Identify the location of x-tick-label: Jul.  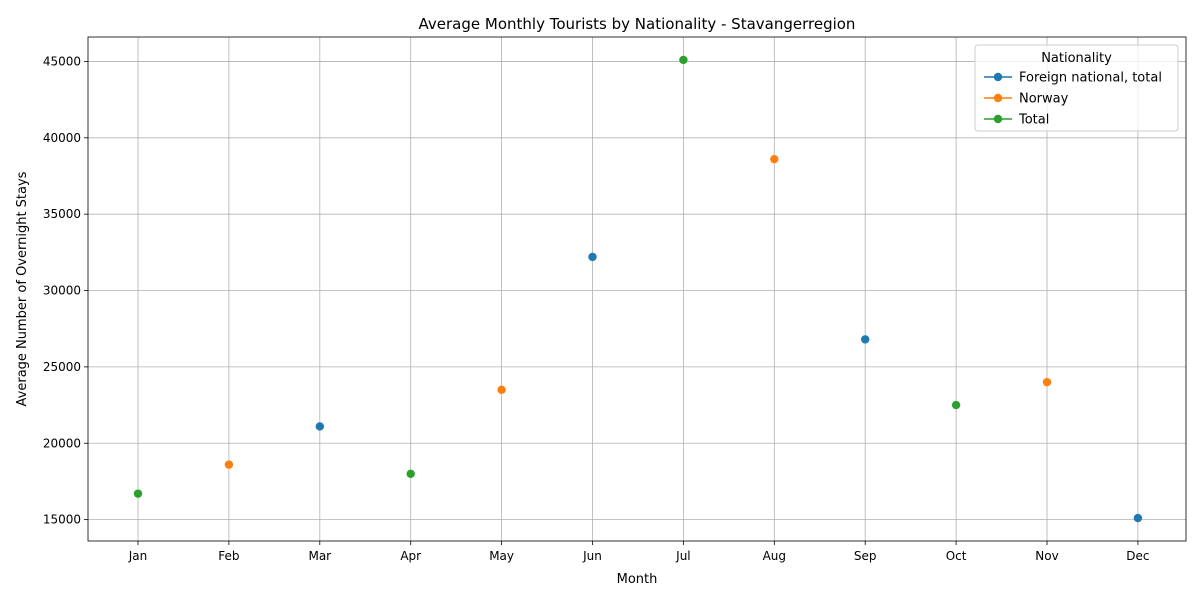
(682, 556).